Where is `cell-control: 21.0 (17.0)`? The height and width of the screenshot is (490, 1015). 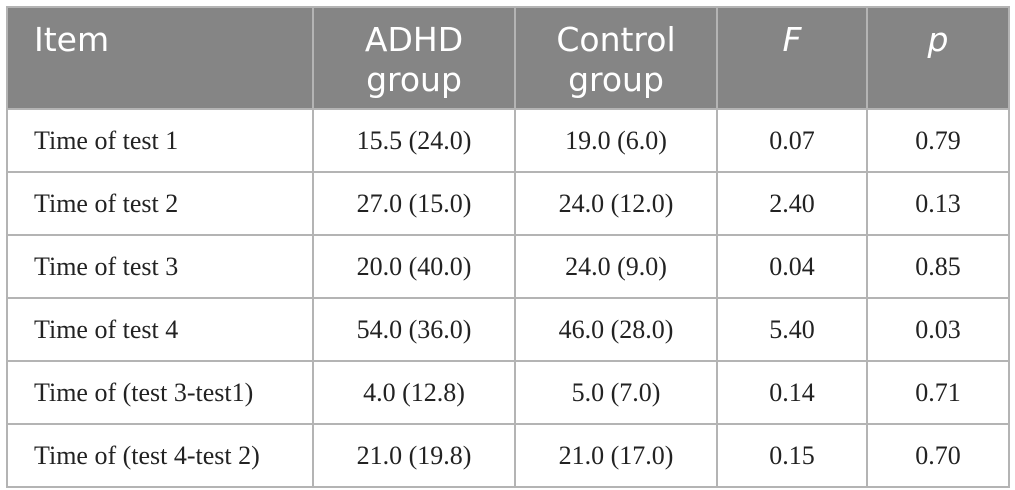 cell-control: 21.0 (17.0) is located at coordinates (616, 455).